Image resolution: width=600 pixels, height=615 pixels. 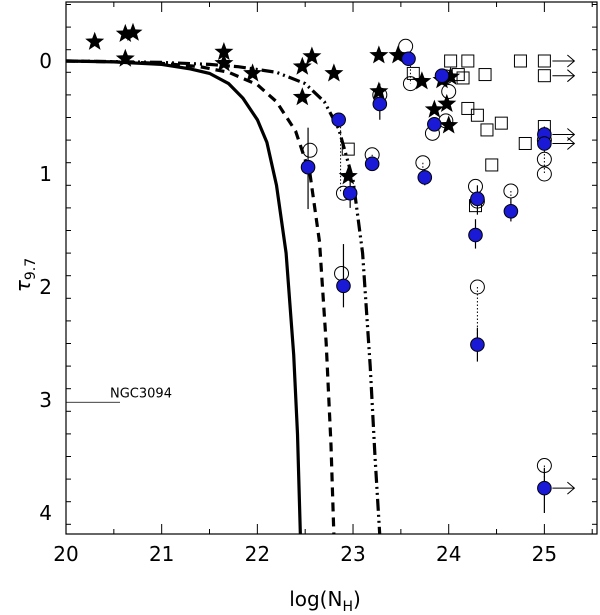 I want to click on x-tick-label: 25, so click(x=544, y=554).